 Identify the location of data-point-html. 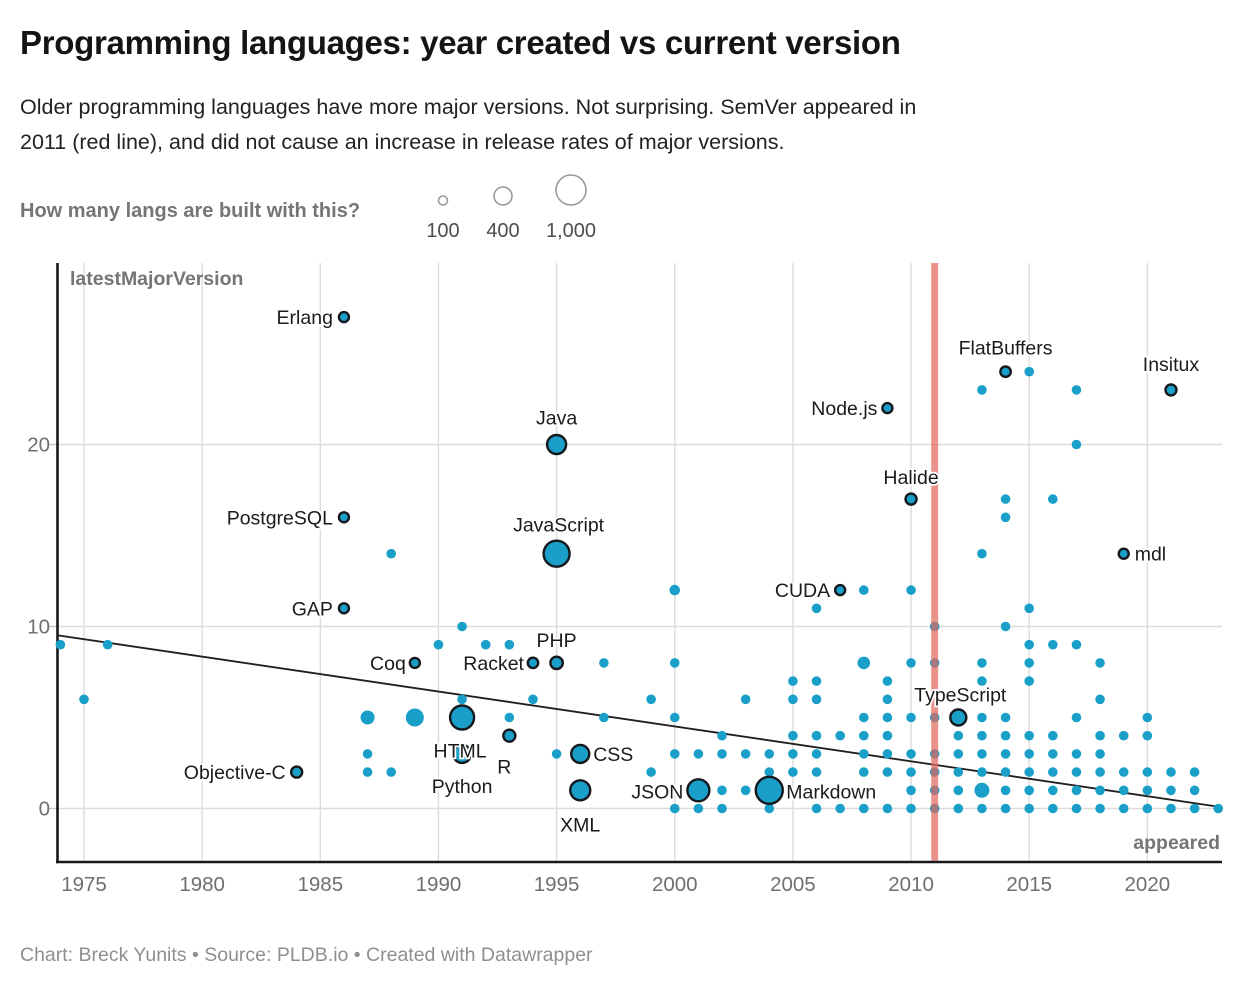
(462, 717).